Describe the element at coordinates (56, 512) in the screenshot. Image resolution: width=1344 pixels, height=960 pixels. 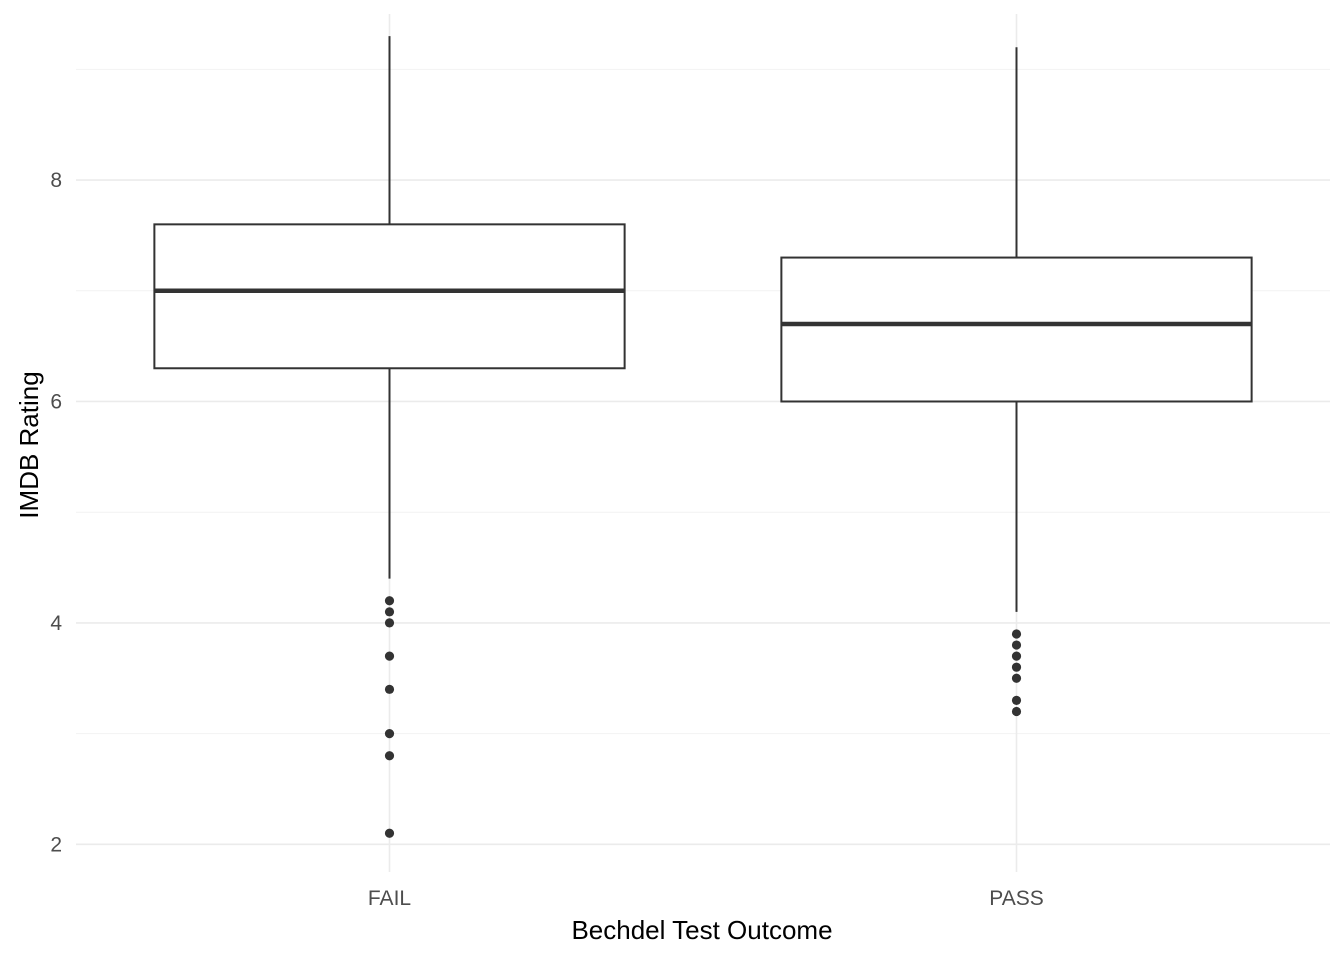
I see `y-axis-ticks: 2 4 6 8` at that location.